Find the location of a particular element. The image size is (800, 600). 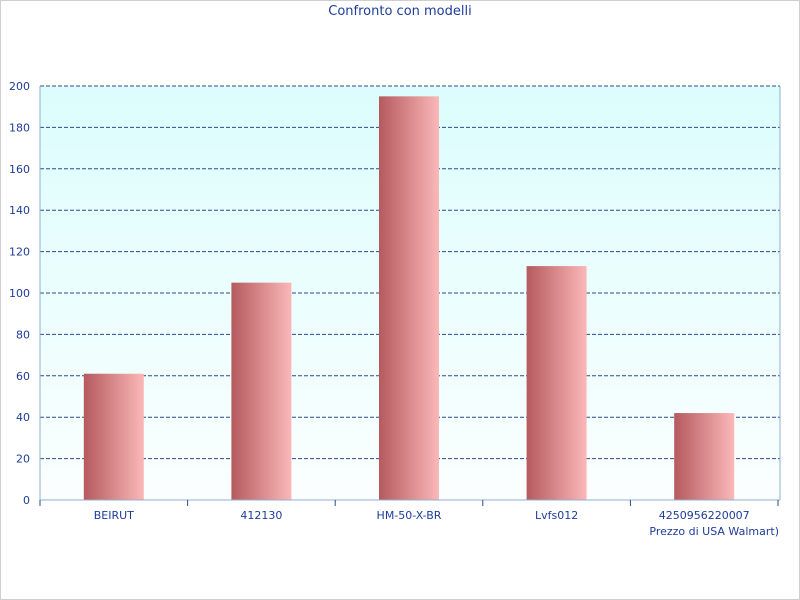

x-tick-label-4250956220007: 4250956220007 is located at coordinates (704, 515).